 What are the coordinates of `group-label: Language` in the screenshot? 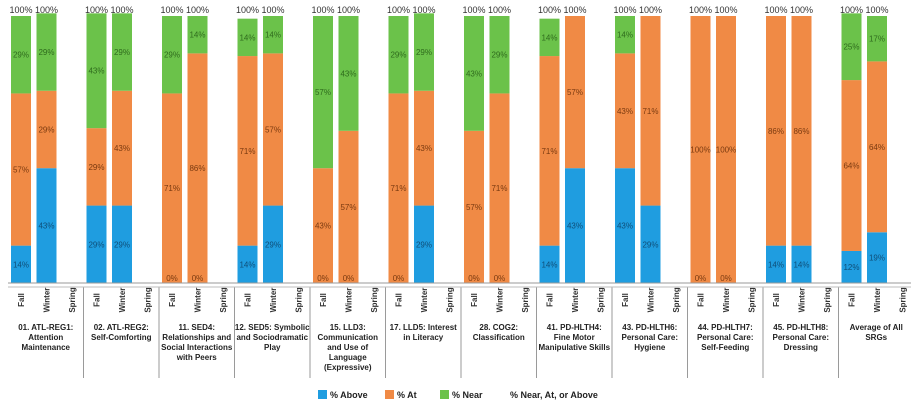 It's located at (348, 357).